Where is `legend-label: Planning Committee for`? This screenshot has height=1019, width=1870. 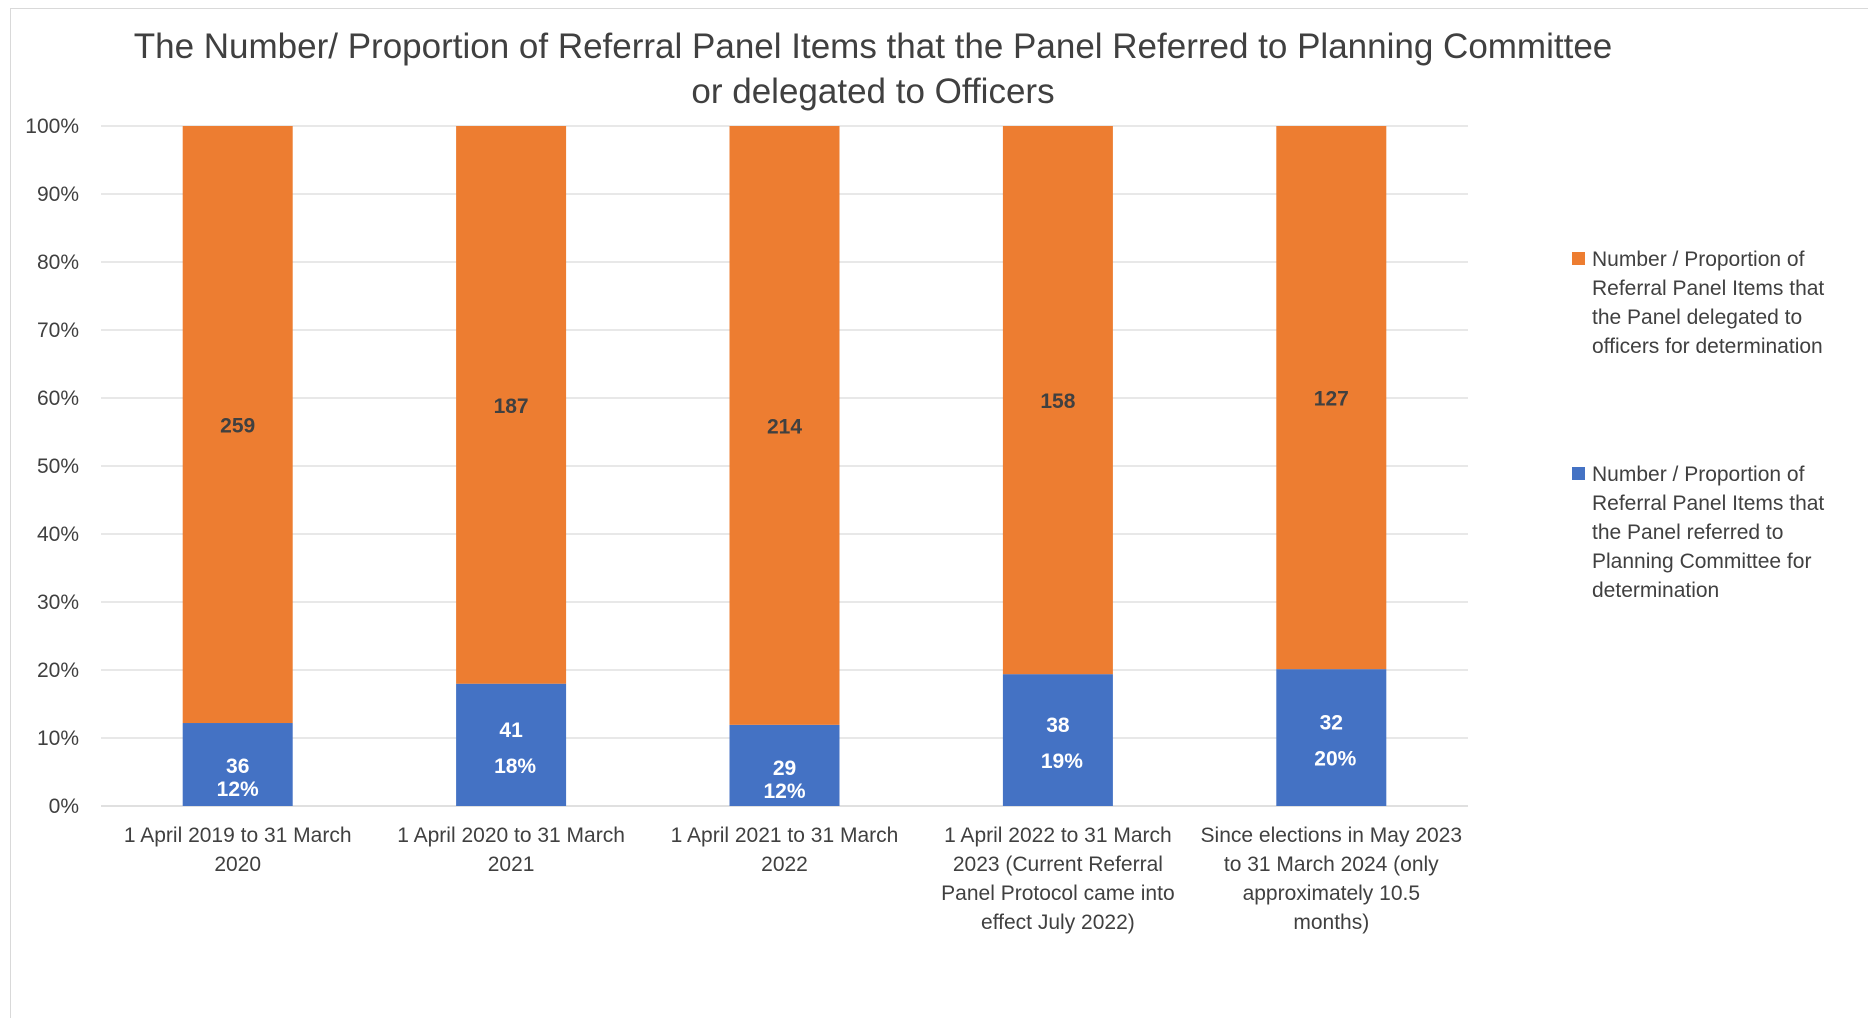 legend-label: Planning Committee for is located at coordinates (1701, 561).